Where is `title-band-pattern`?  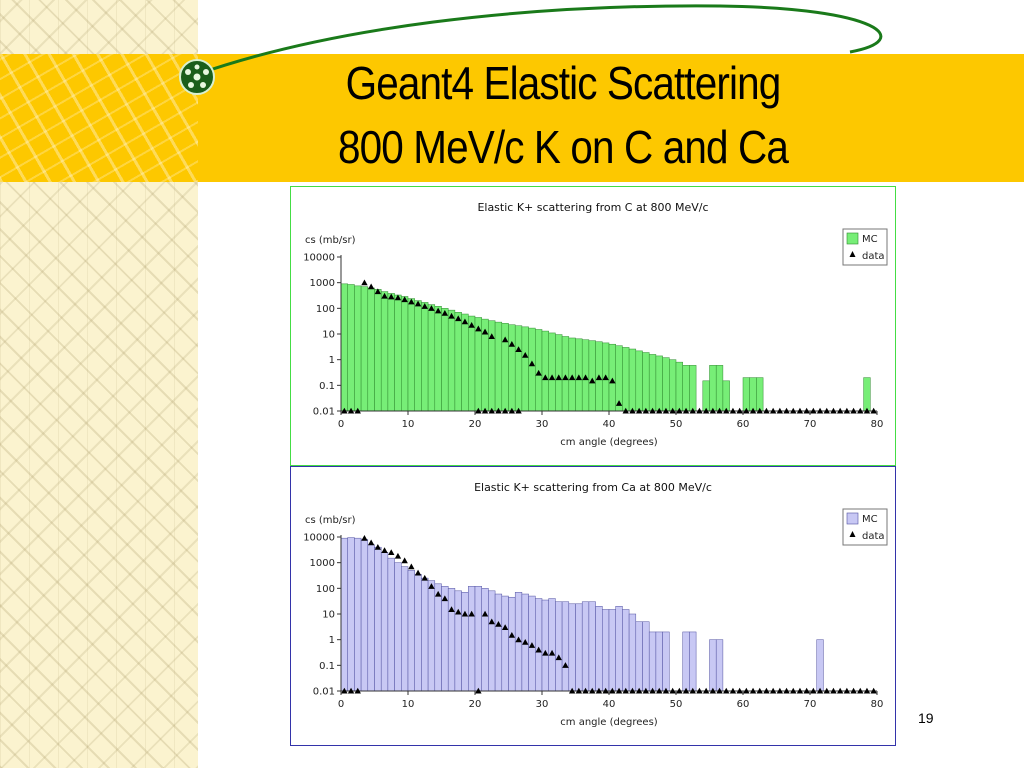
title-band-pattern is located at coordinates (99, 118).